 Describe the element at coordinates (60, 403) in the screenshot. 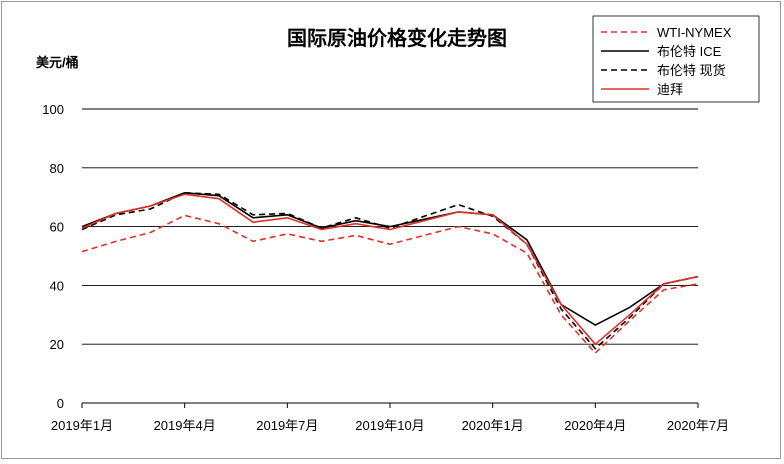

I see `y-tick-label: 0` at that location.